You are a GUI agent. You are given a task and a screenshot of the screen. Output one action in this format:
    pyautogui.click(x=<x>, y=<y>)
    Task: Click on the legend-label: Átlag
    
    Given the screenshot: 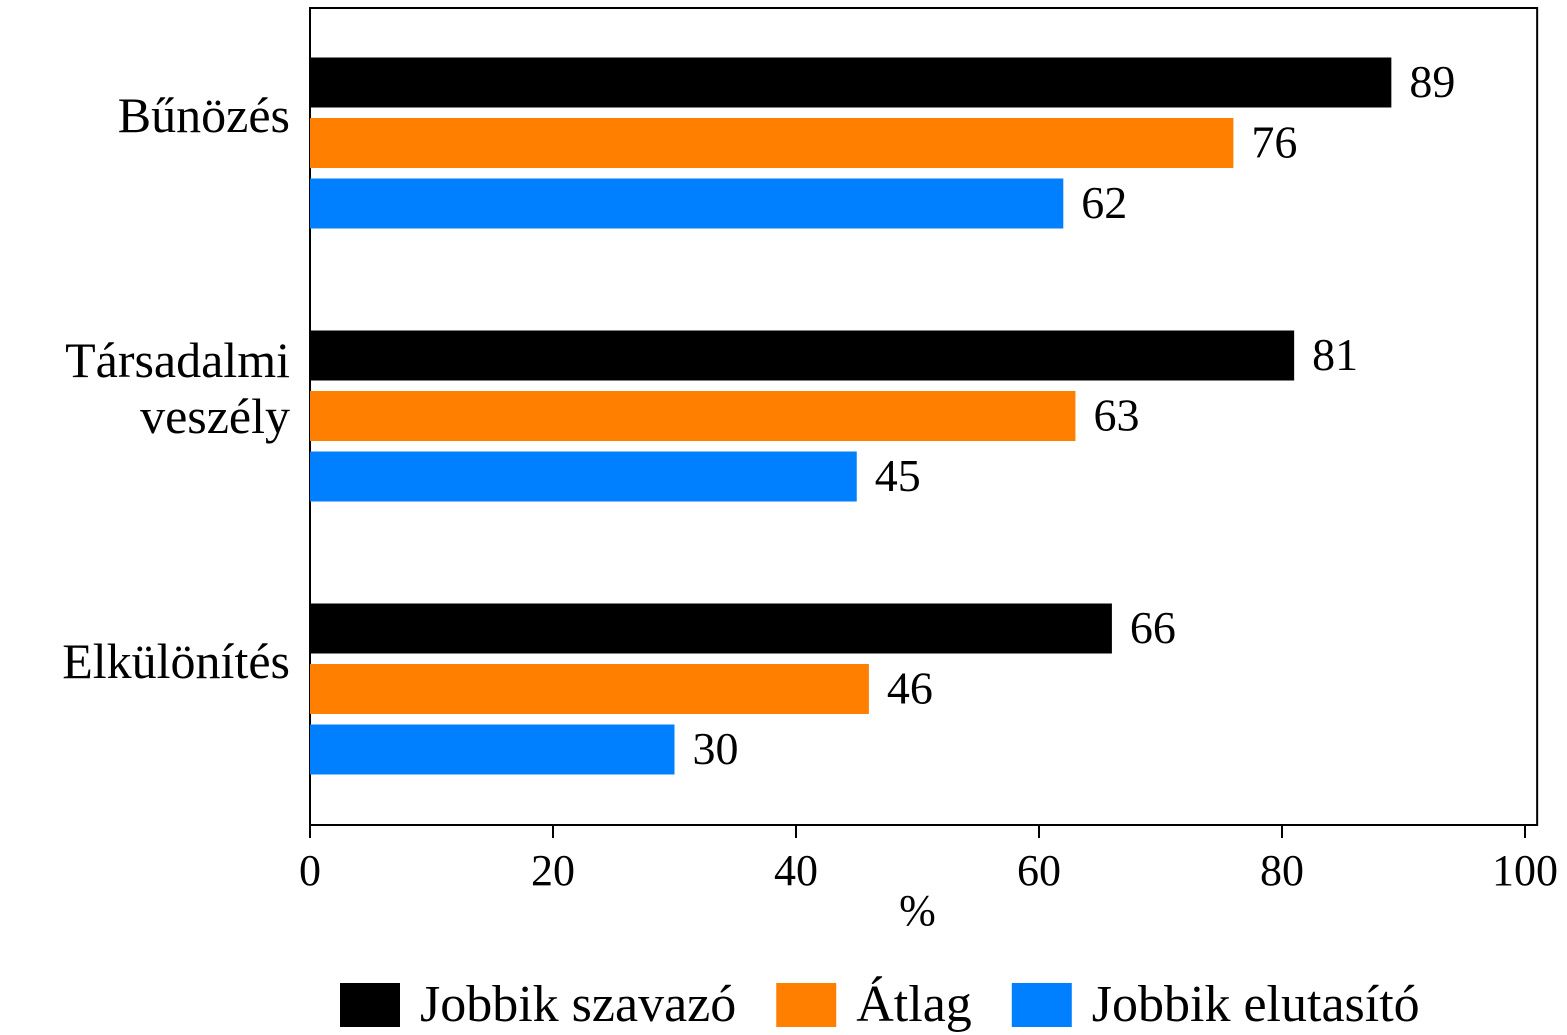 What is the action you would take?
    pyautogui.click(x=914, y=1004)
    